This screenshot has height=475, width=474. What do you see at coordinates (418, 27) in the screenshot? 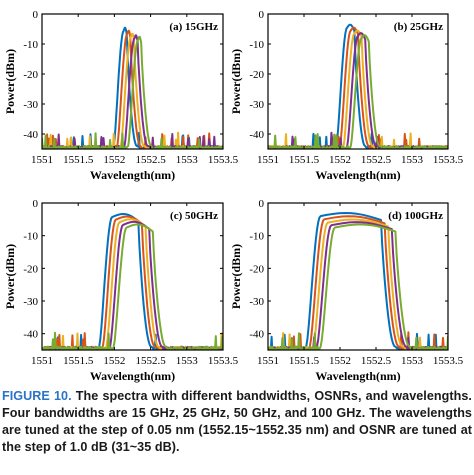
I see `panel-title: (b) 25GHz` at bounding box center [418, 27].